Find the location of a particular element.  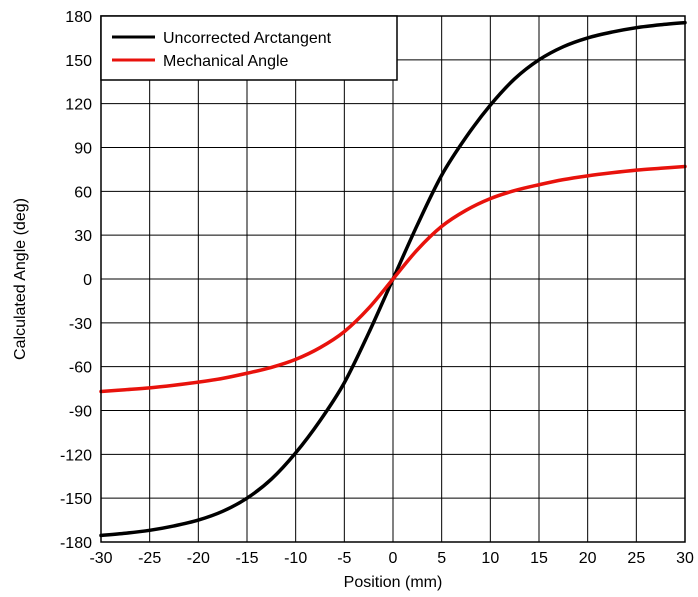

y-tick-label: -60 is located at coordinates (80, 368).